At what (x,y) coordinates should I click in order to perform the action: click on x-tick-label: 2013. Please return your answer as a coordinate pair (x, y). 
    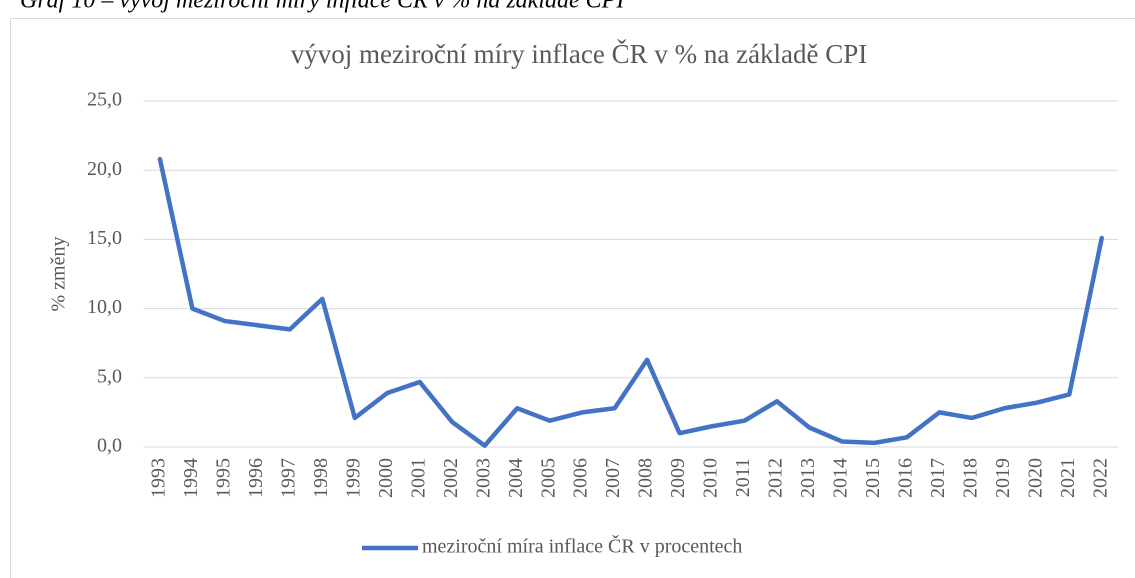
    Looking at the image, I should click on (808, 478).